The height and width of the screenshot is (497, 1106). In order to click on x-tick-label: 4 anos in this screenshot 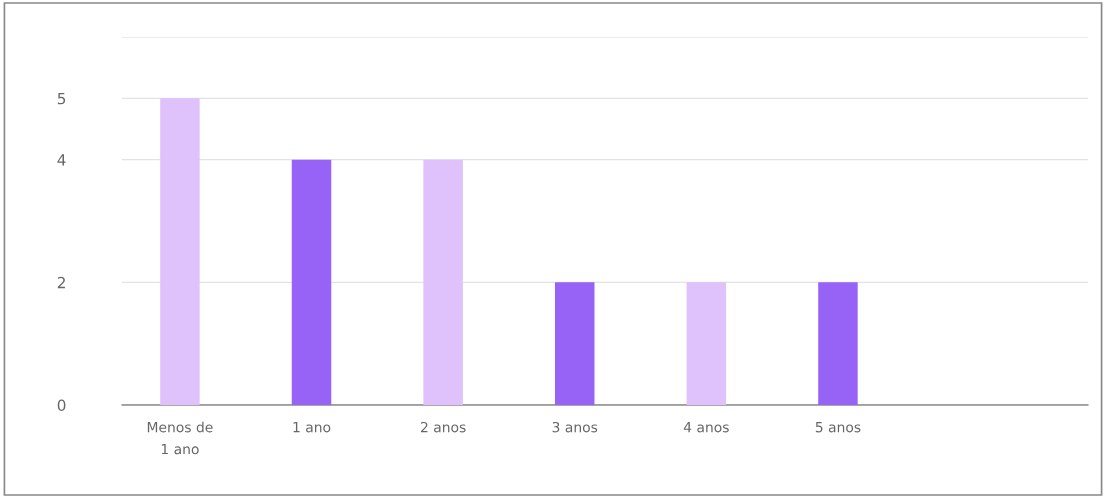, I will do `click(706, 427)`.